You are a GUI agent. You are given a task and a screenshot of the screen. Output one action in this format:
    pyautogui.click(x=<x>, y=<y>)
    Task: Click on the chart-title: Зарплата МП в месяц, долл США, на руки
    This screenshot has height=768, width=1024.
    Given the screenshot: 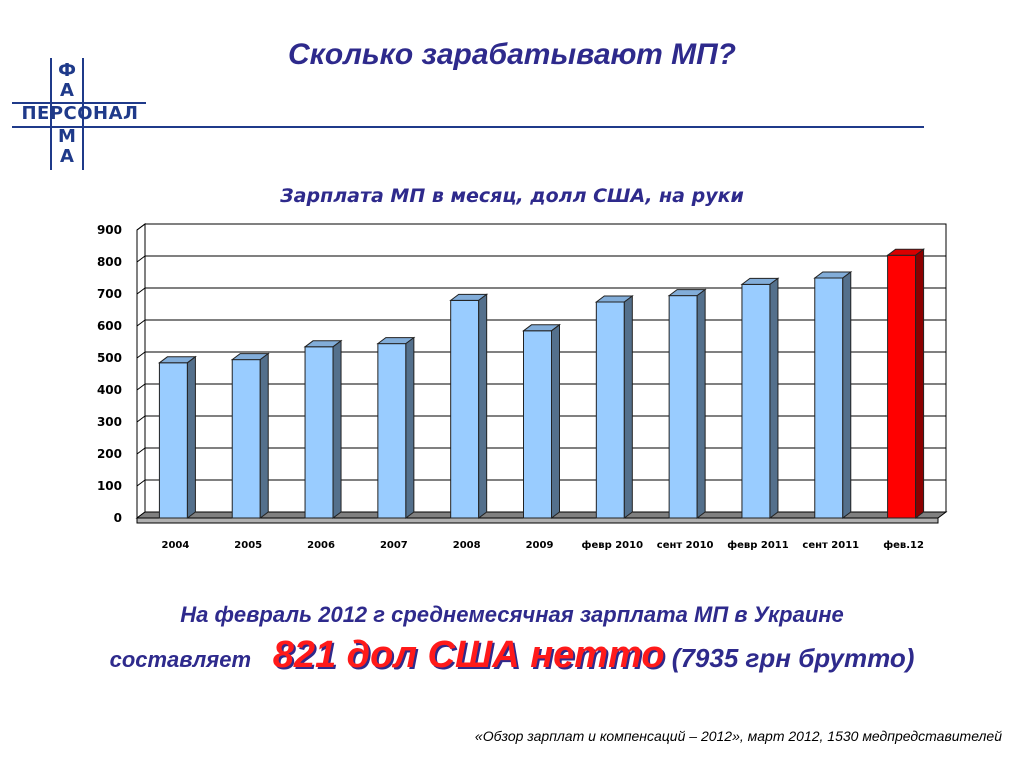 What is the action you would take?
    pyautogui.click(x=512, y=196)
    